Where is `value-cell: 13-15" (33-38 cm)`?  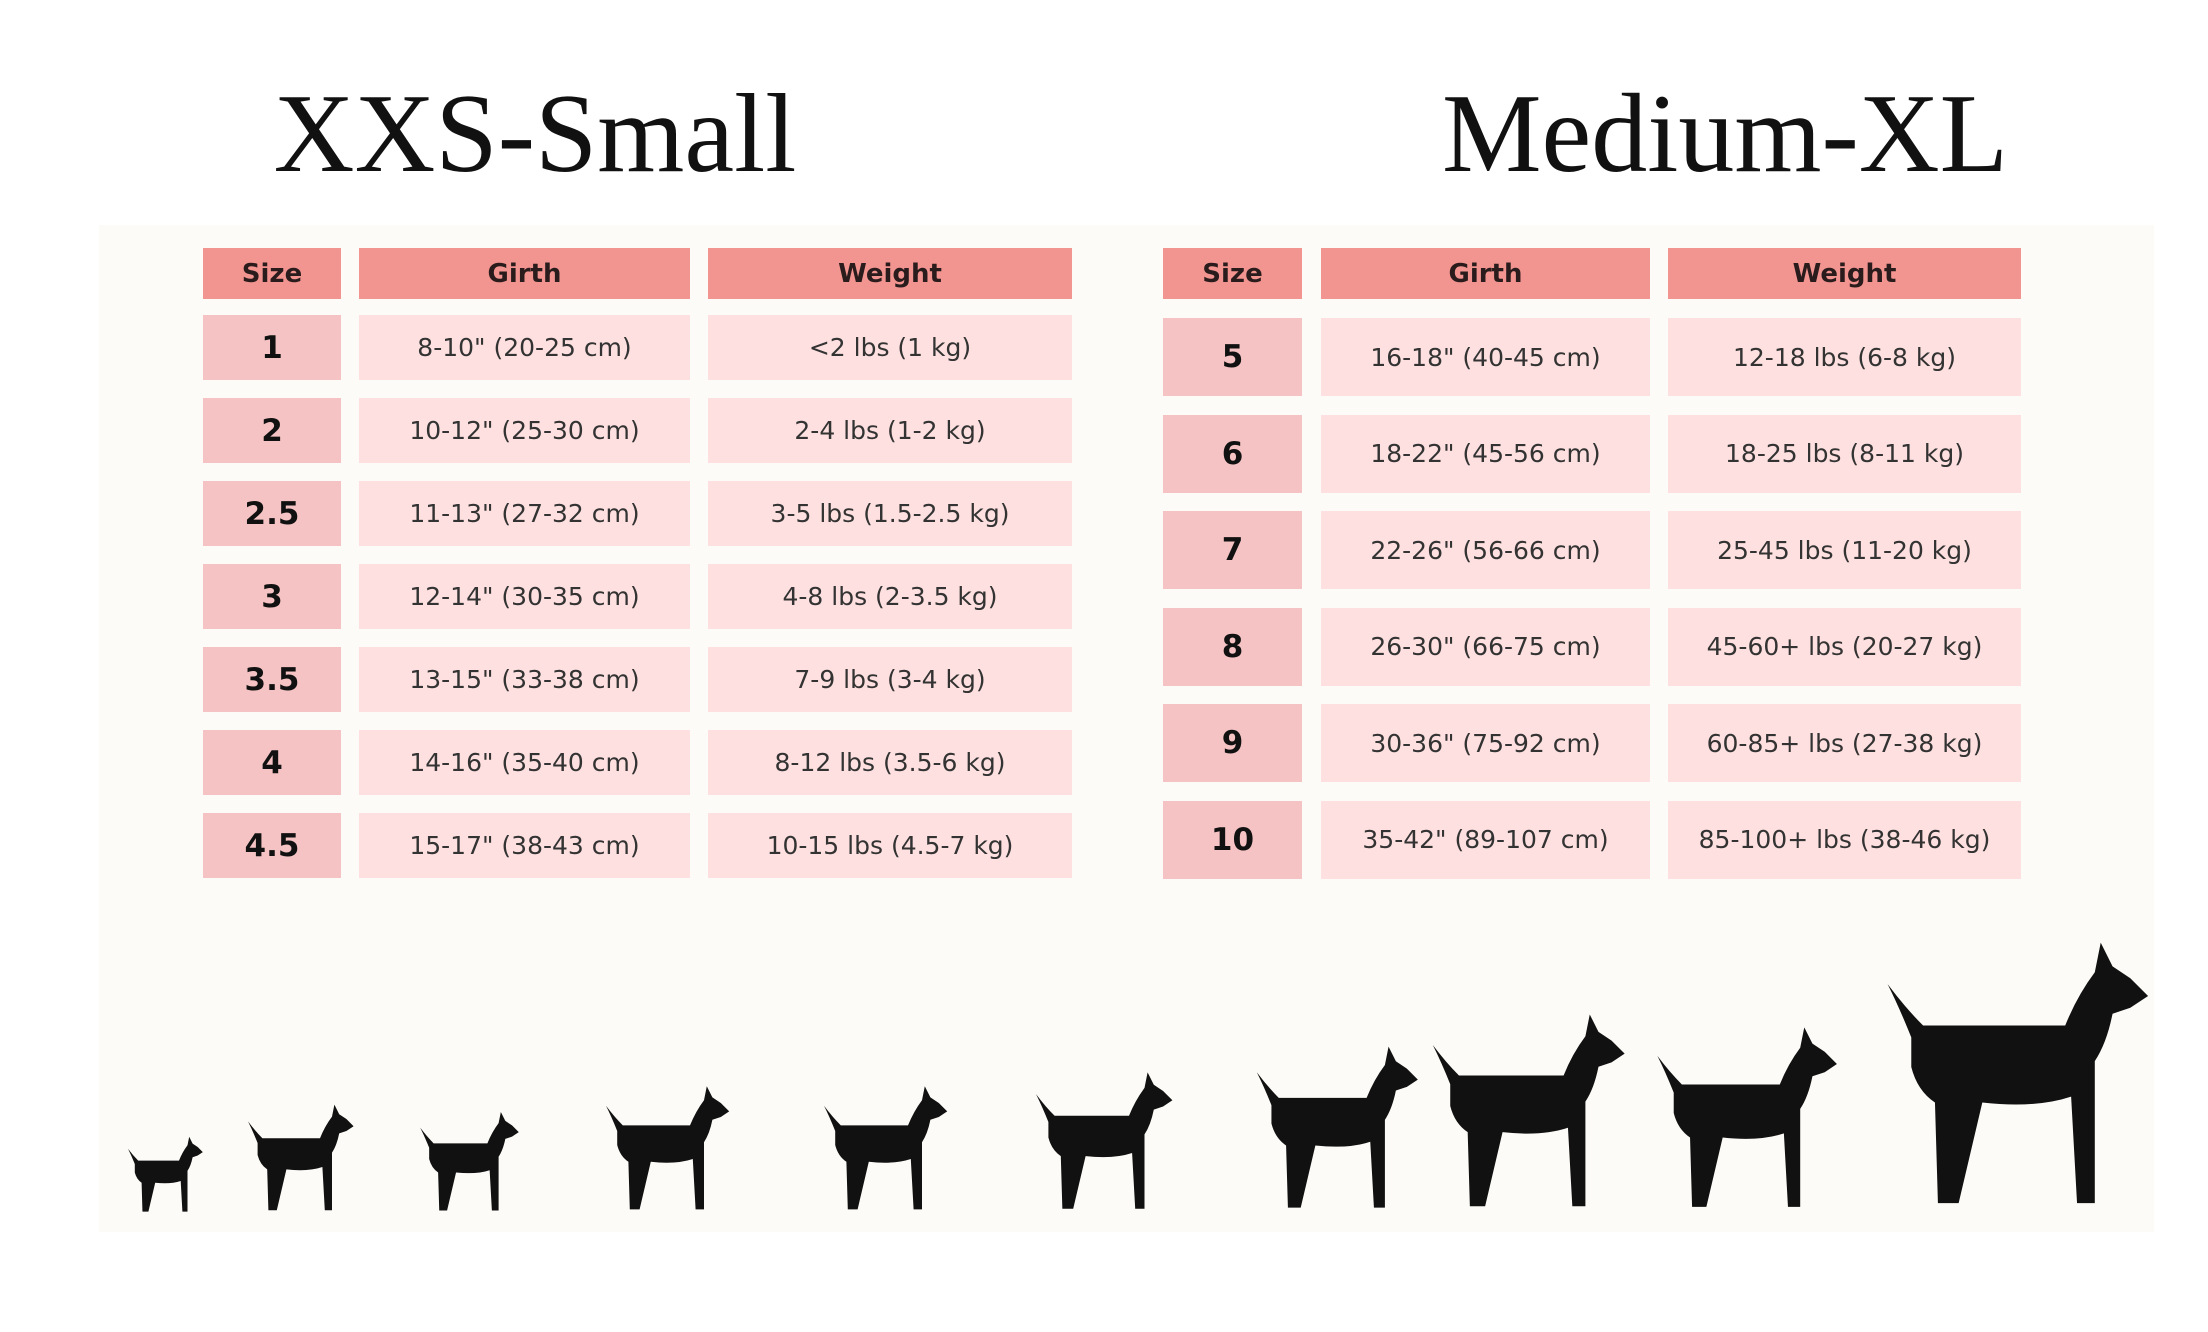 value-cell: 13-15" (33-38 cm) is located at coordinates (524, 679).